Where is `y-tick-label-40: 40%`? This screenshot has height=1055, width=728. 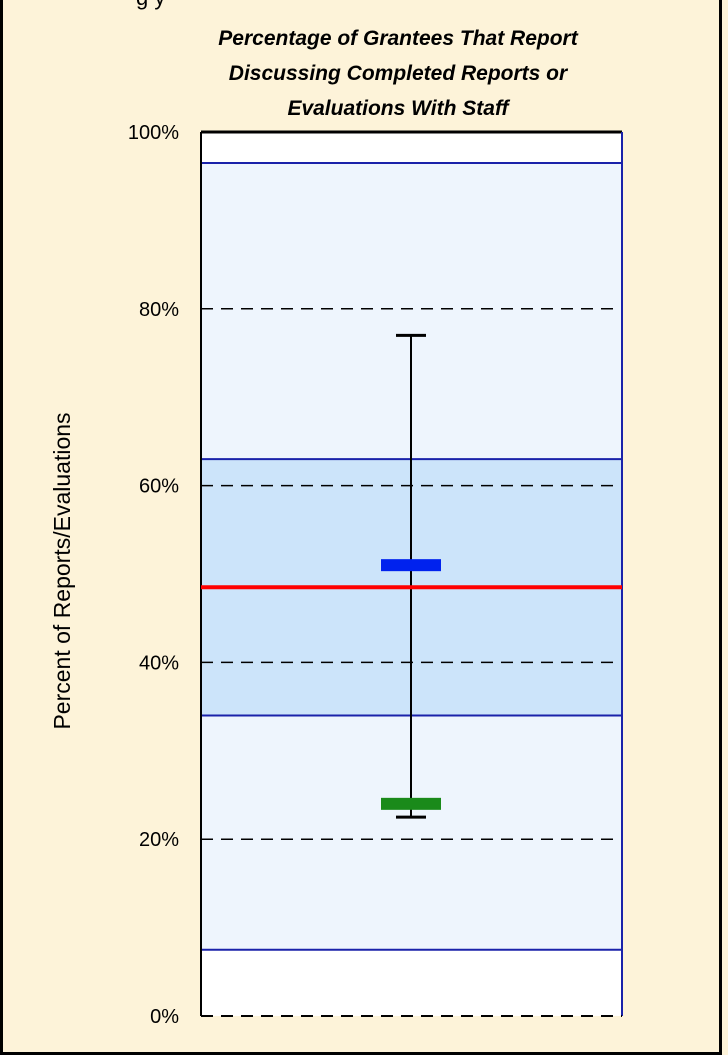
y-tick-label-40: 40% is located at coordinates (159, 663).